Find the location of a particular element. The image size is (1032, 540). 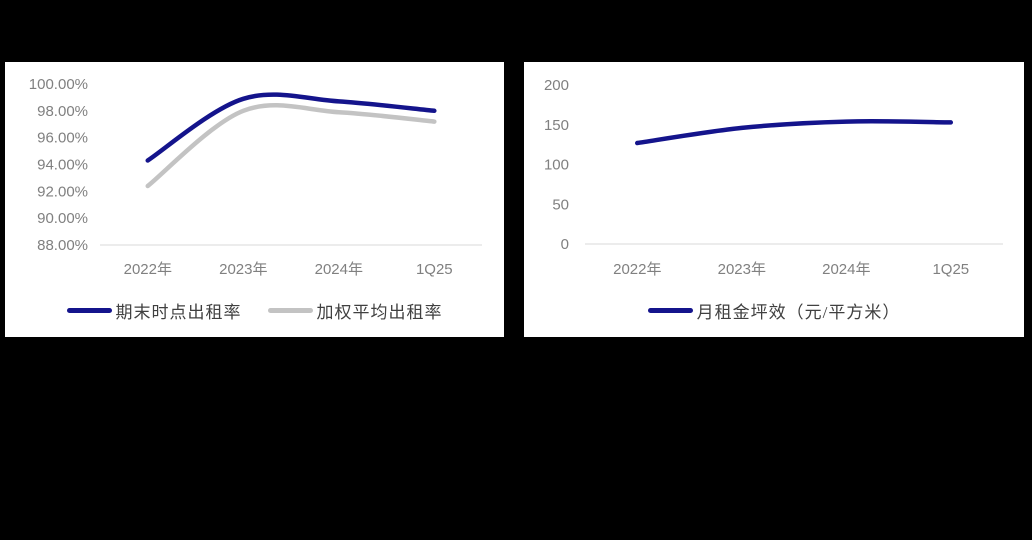

legend-item: 月租金坪效（元/平方米） is located at coordinates (774, 310).